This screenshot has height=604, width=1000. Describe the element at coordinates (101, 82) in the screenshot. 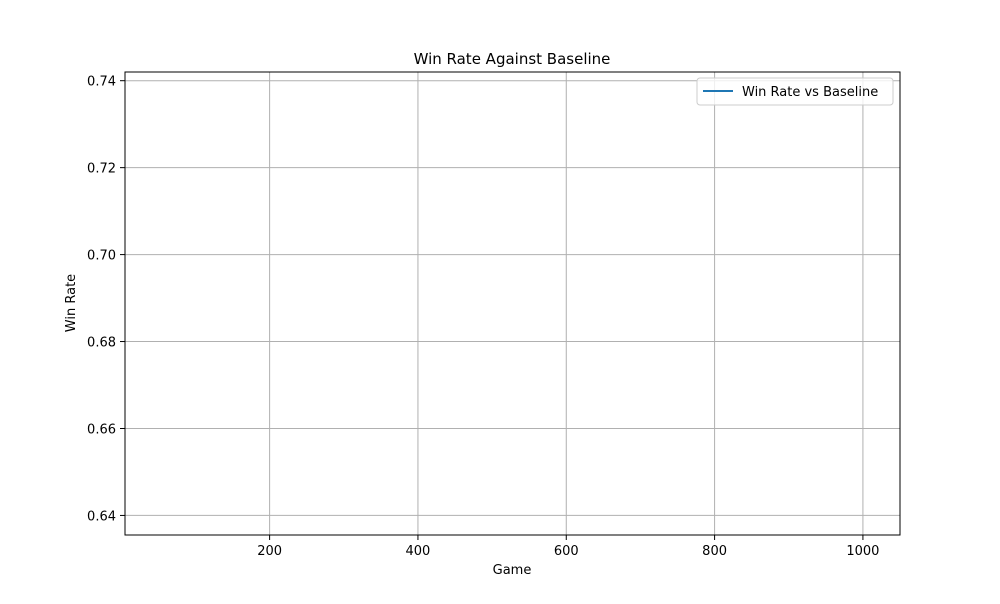

I see `y-tick-label: 0.74` at that location.